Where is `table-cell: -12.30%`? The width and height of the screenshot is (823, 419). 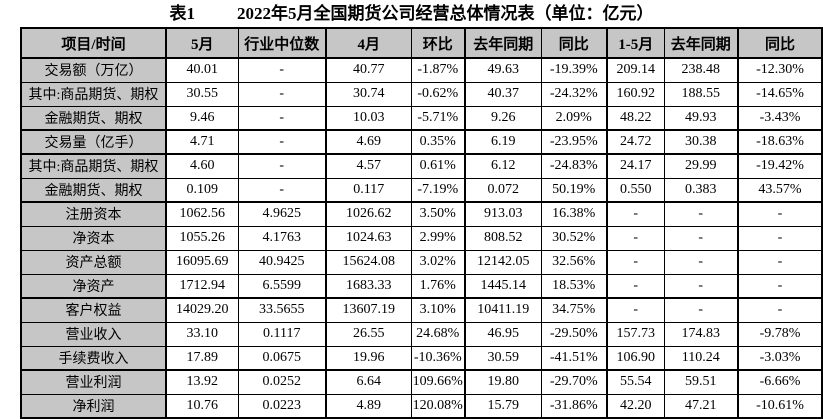
table-cell: -12.30% is located at coordinates (780, 70).